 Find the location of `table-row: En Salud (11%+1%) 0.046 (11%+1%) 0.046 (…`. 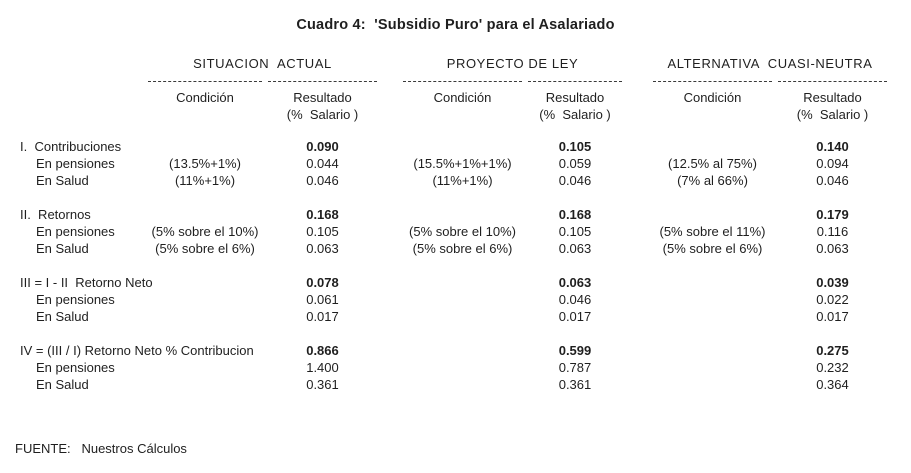

table-row: En Salud (11%+1%) 0.046 (11%+1%) 0.046 (… is located at coordinates (455, 180).